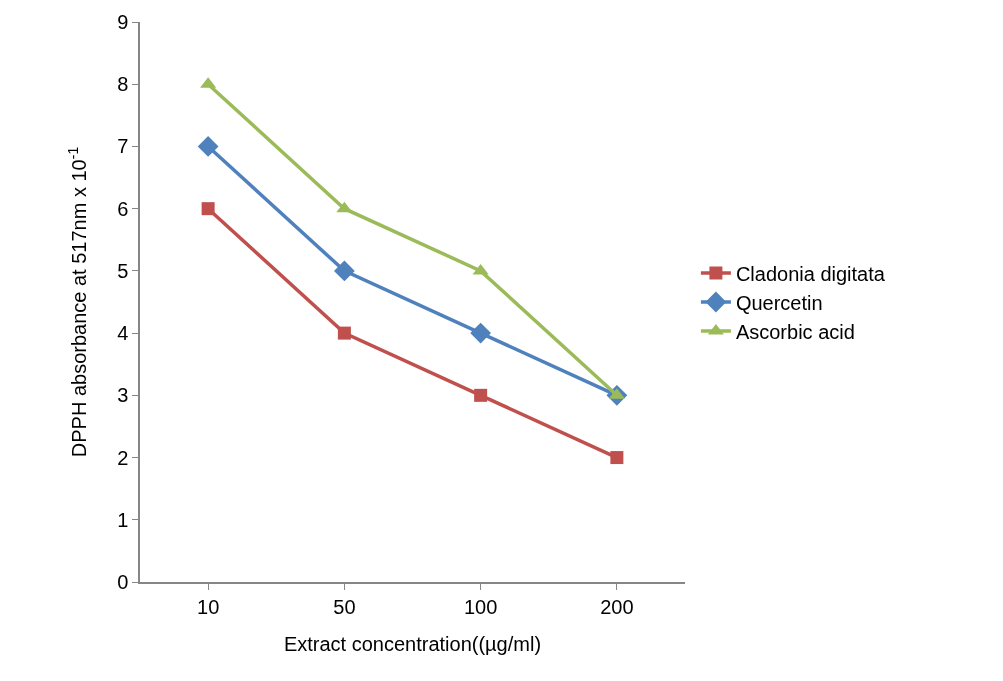  What do you see at coordinates (617, 606) in the screenshot?
I see `x-tick-label: 200` at bounding box center [617, 606].